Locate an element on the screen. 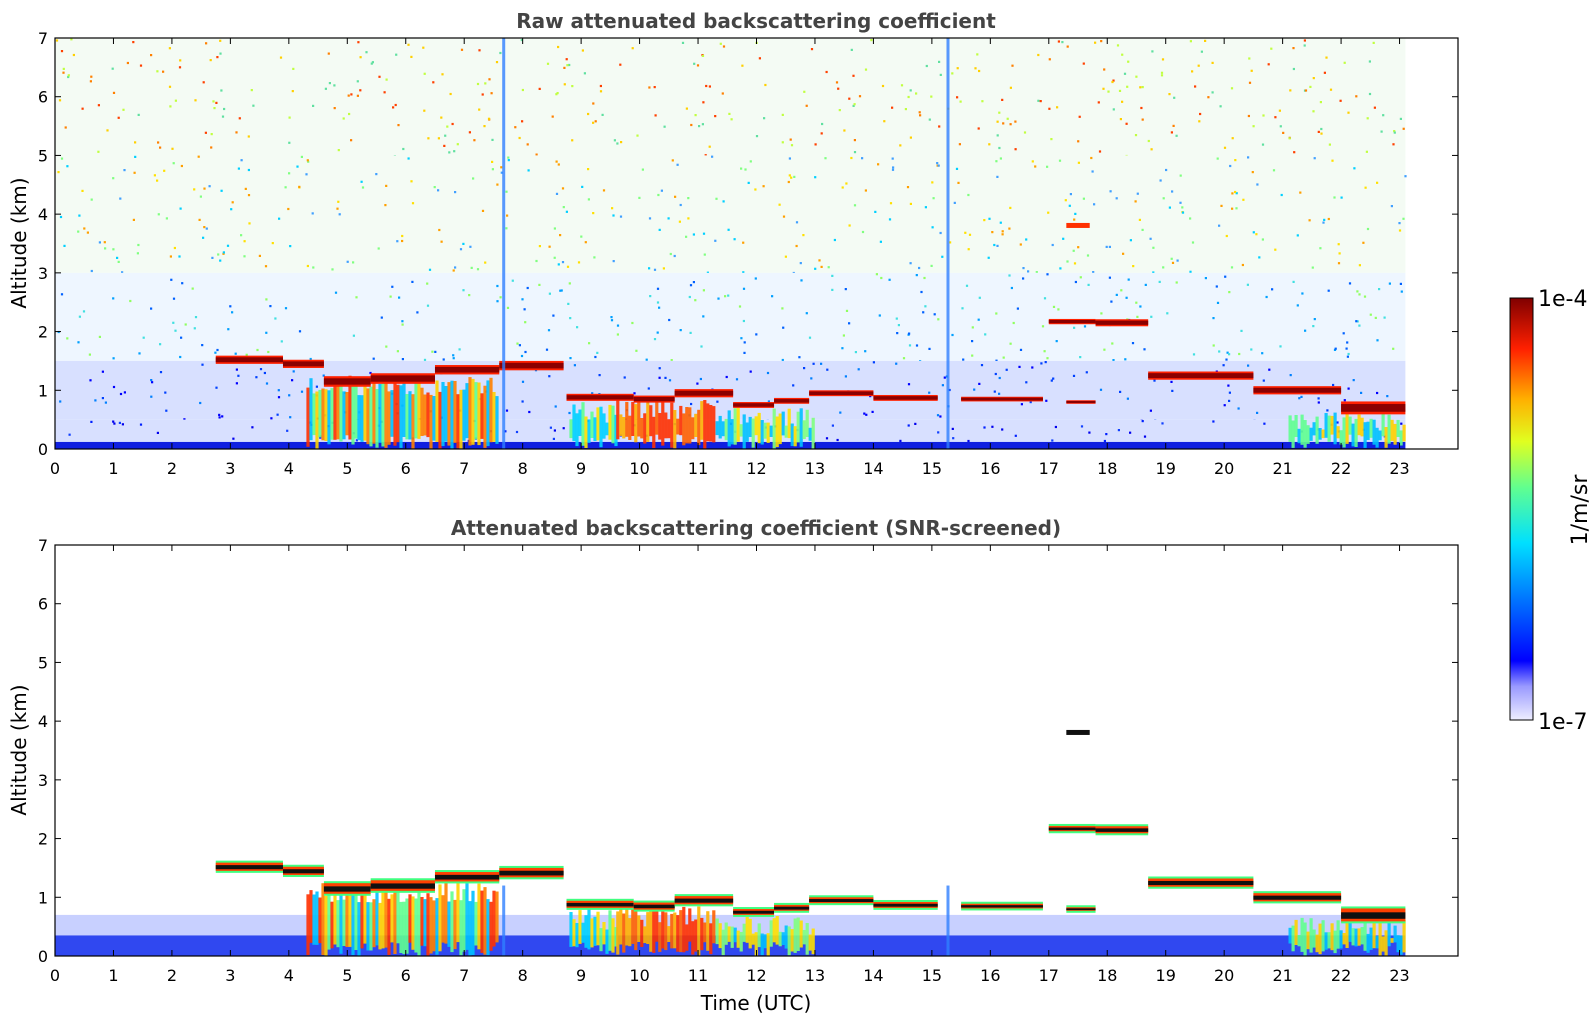 The height and width of the screenshot is (1020, 1595). panel-screened-cloud-core is located at coordinates (1072, 829).